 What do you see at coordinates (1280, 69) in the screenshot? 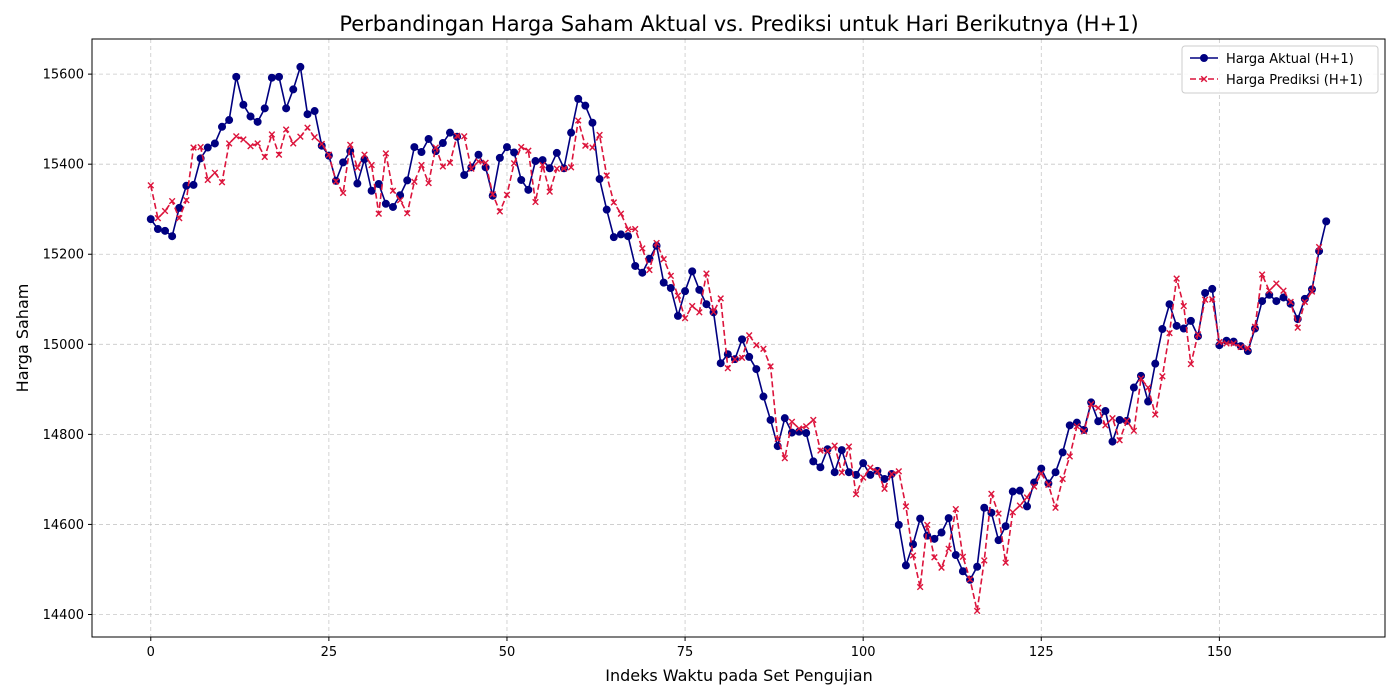
I see `legend-box` at bounding box center [1280, 69].